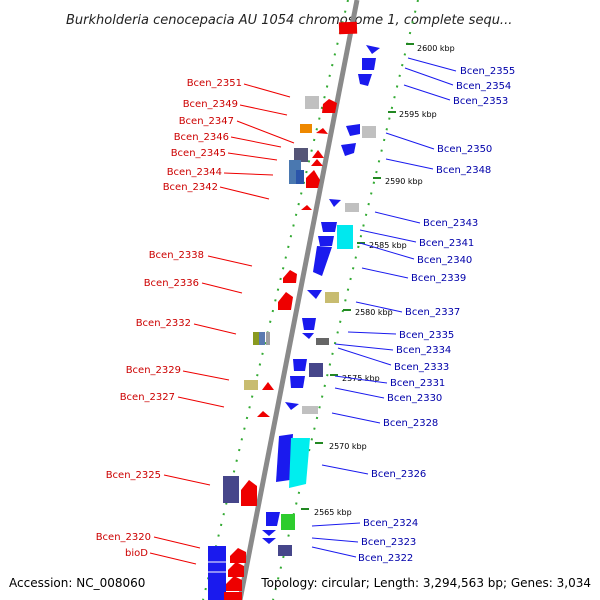 The image size is (600, 600). I want to click on gene-feature-2343-a, so click(335, 203).